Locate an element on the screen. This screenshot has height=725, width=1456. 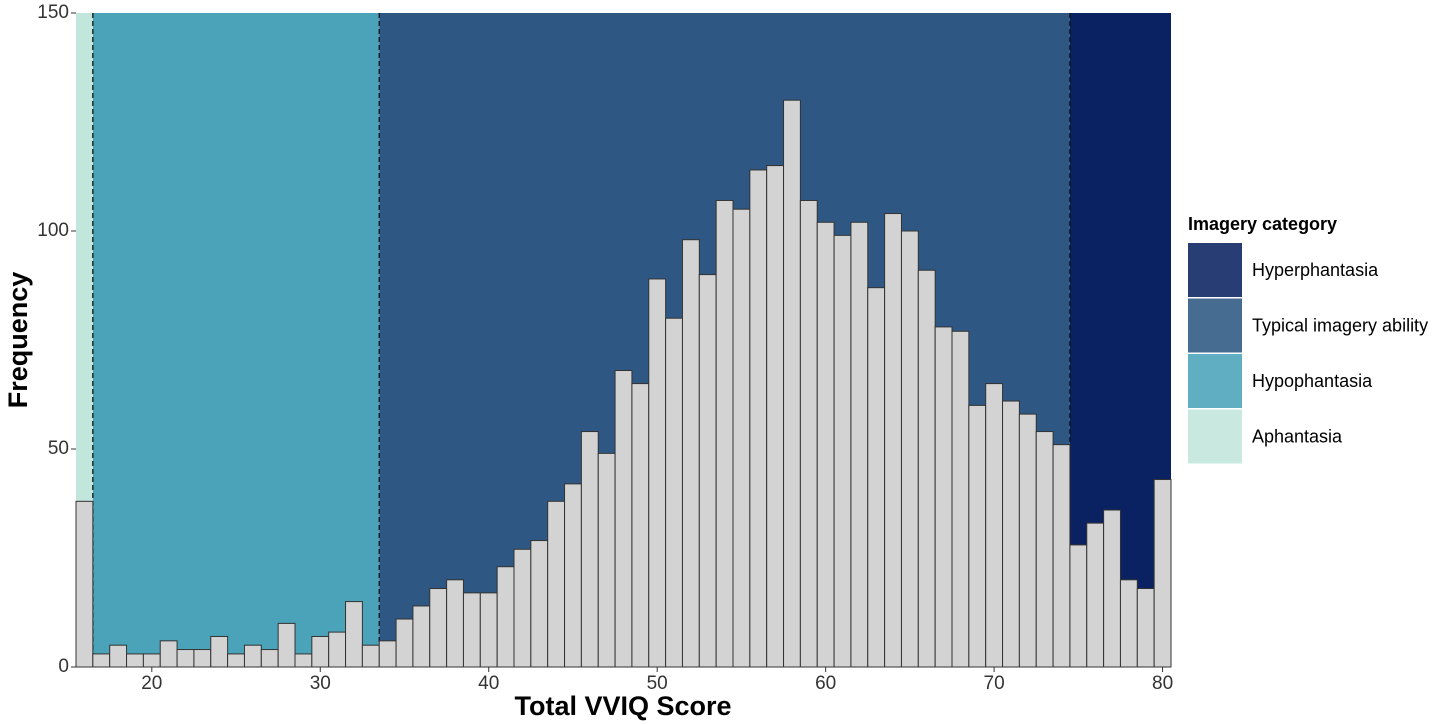
legend-label: Aphantasia is located at coordinates (1297, 436).